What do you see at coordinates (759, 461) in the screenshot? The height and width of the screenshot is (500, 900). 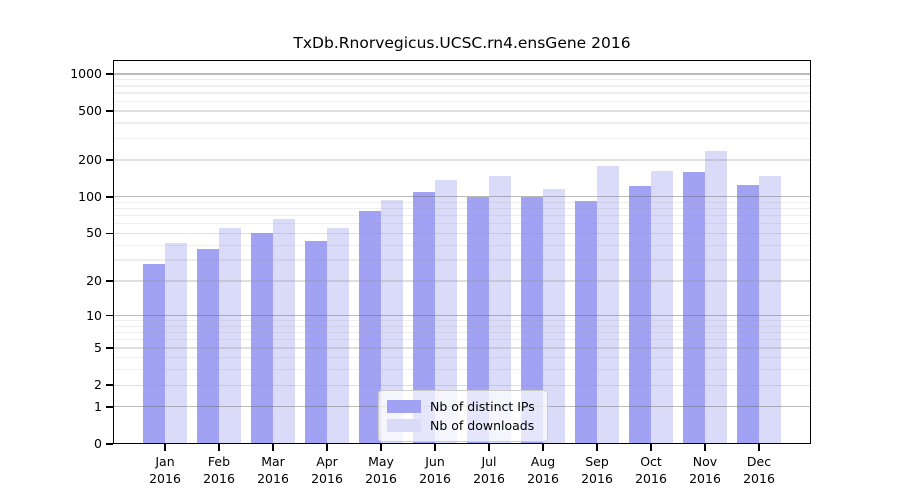 I see `month-label: Dec` at bounding box center [759, 461].